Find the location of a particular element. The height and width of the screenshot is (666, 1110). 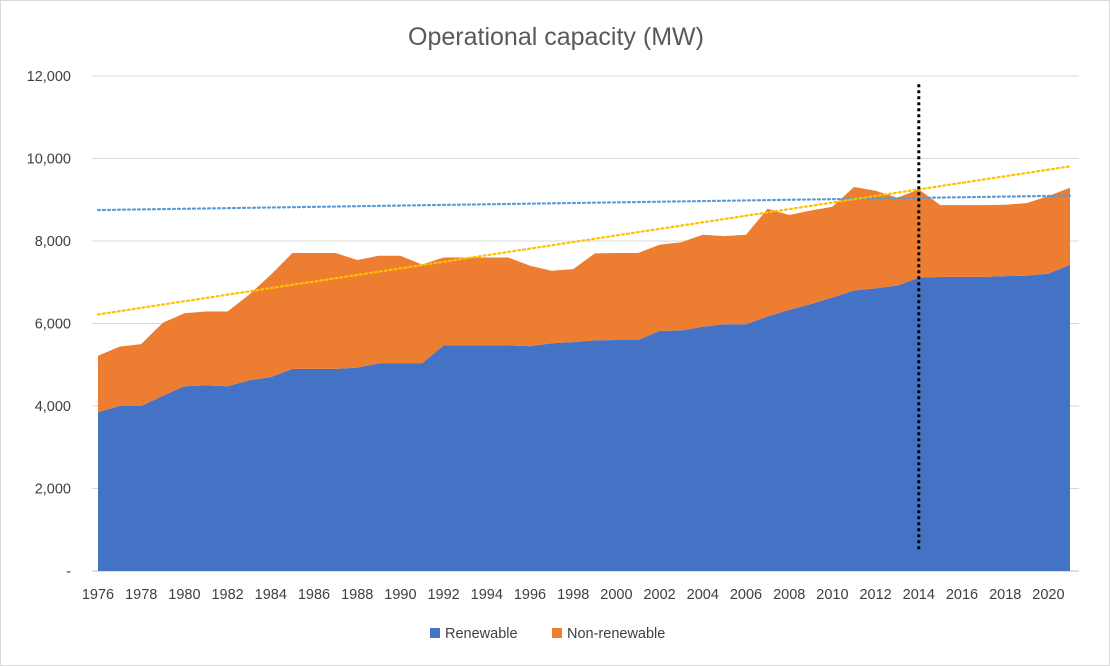

y-axis-ticks: - 2,000 4,000 6,000 8,000 10,000 12,000 is located at coordinates (49, 324).